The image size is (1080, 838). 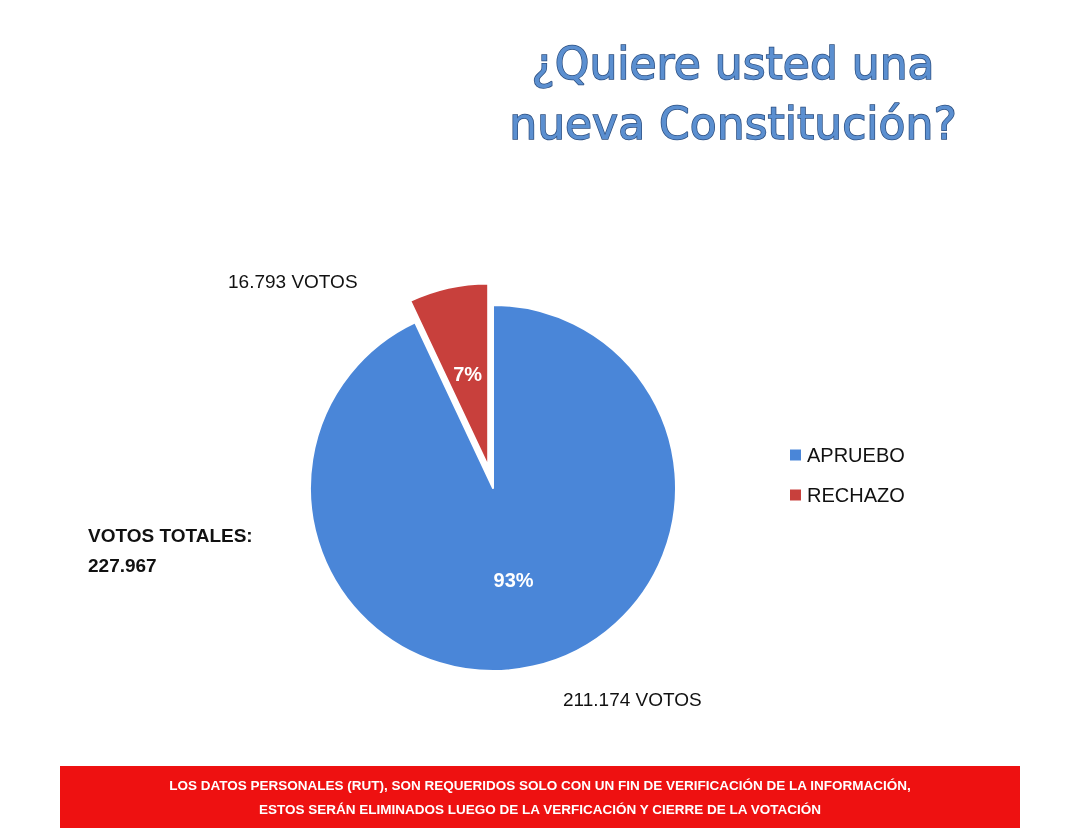 I want to click on legend-label: APRUEBO, so click(x=856, y=455).